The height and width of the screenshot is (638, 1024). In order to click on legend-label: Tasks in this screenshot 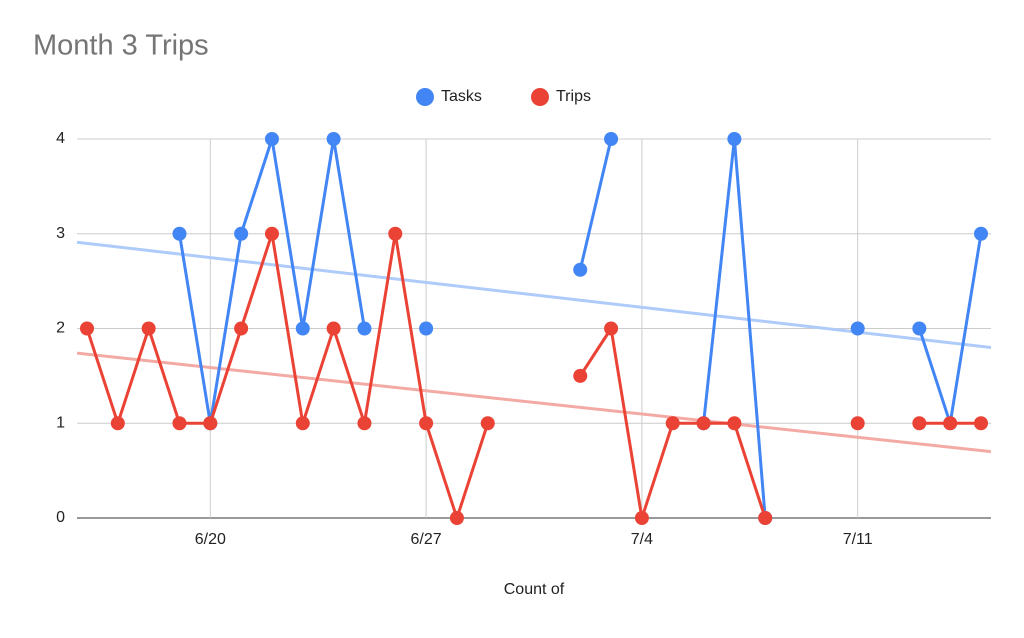, I will do `click(461, 96)`.